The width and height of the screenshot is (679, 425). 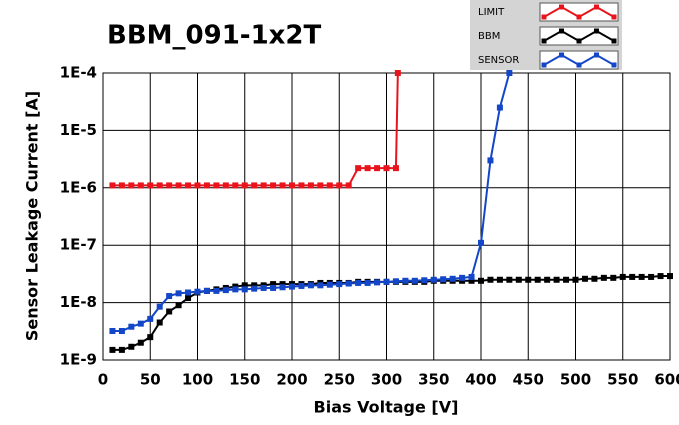 What do you see at coordinates (291, 380) in the screenshot?
I see `x-tick-label: 200` at bounding box center [291, 380].